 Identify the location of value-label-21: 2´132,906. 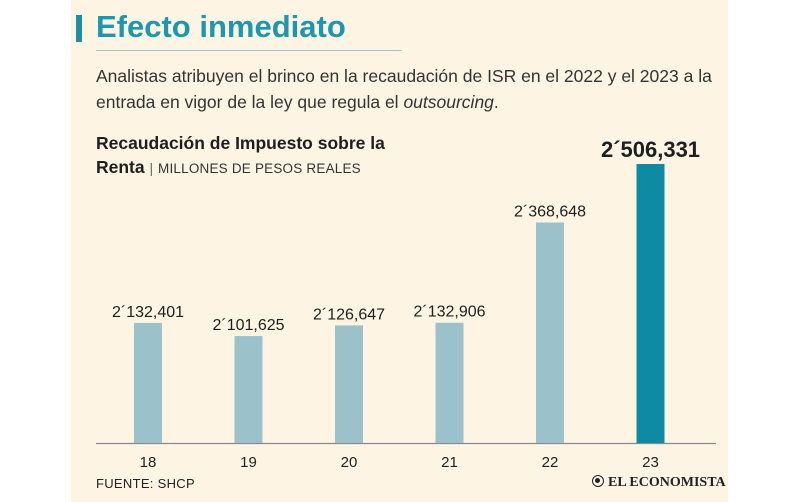
(449, 312).